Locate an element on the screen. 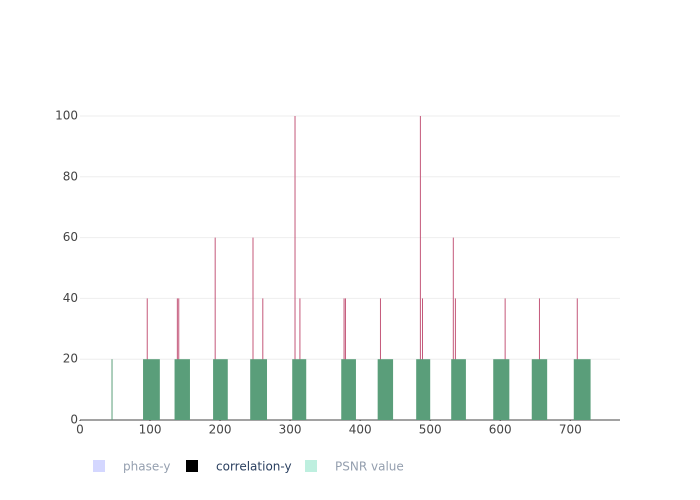 The image size is (700, 500). x-tick-label: 500 is located at coordinates (430, 430).